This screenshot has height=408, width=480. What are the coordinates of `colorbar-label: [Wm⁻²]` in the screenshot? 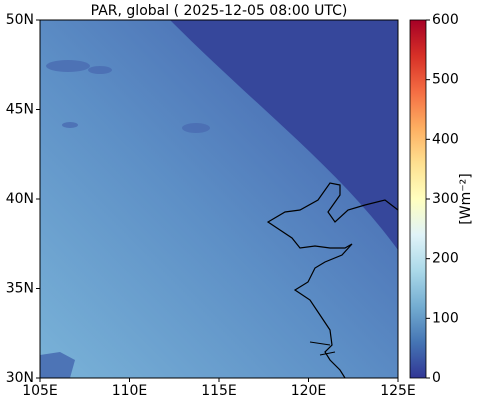 It's located at (466, 198).